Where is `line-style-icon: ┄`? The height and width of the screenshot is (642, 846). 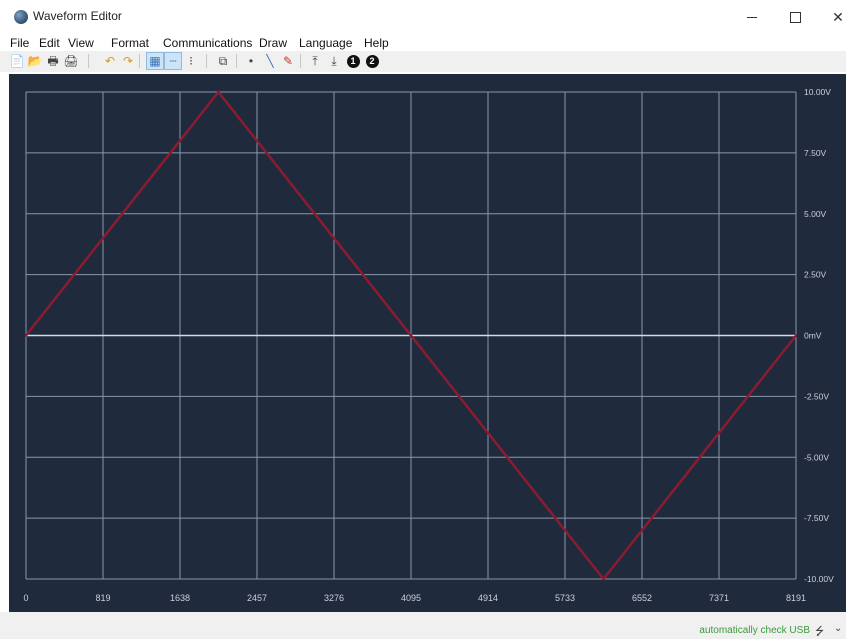 line-style-icon: ┄ is located at coordinates (173, 61).